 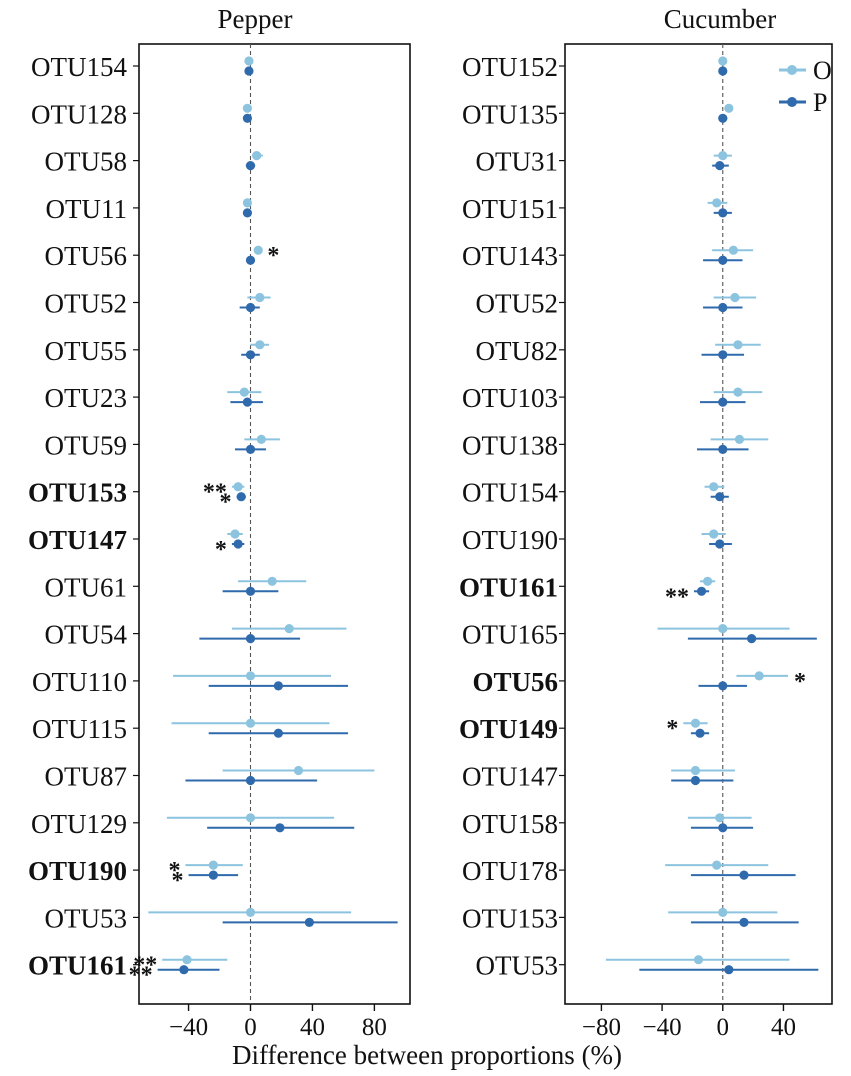 I want to click on x-tick-label: −80, so click(x=601, y=1027).